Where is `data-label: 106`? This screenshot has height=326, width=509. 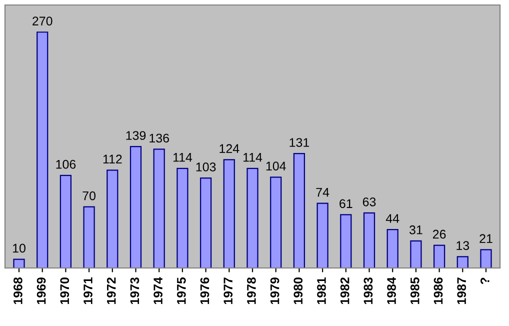 data-label: 106 is located at coordinates (66, 164).